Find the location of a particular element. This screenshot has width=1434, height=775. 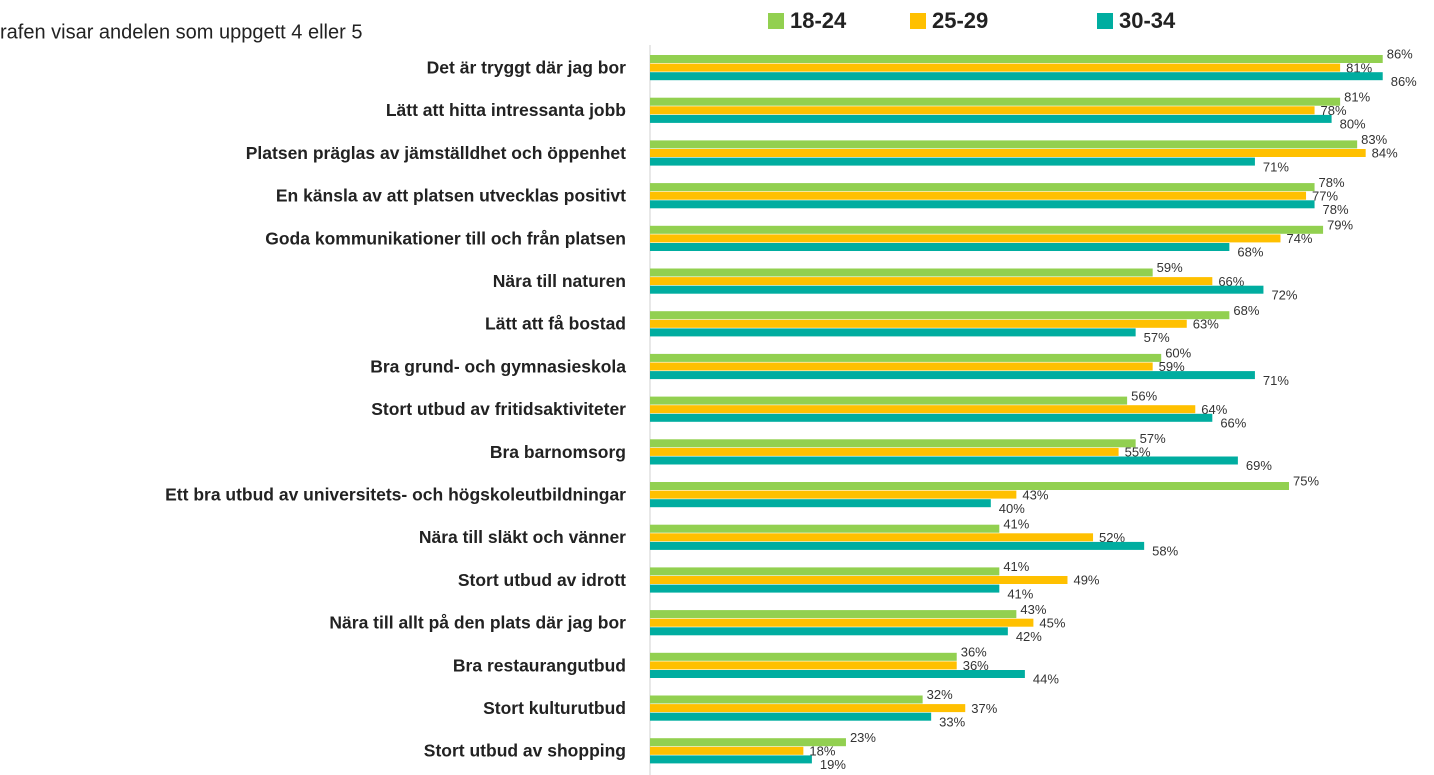

category-label: Stort utbud av shopping is located at coordinates (525, 751).